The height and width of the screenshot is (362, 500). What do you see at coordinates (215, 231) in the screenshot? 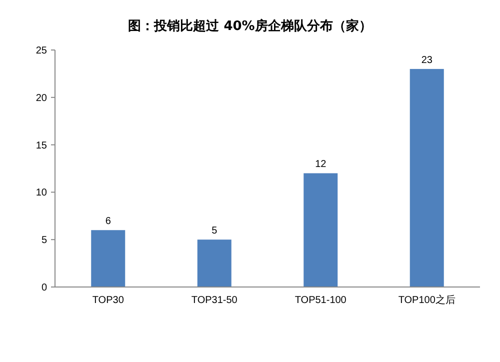
I see `data-label: 5` at bounding box center [215, 231].